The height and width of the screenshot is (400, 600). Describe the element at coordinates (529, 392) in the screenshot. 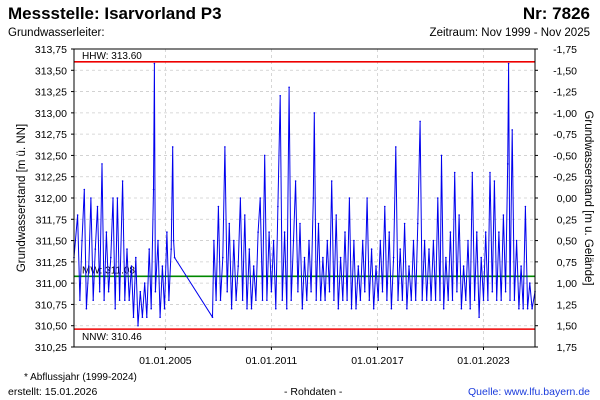

I see `source-link: Quelle: www.lfu.bayern.de` at that location.